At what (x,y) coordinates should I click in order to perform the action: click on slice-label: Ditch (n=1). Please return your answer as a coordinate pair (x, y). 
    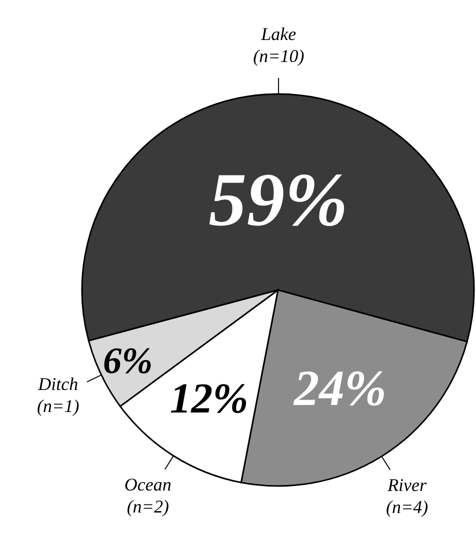
    Looking at the image, I should click on (58, 395).